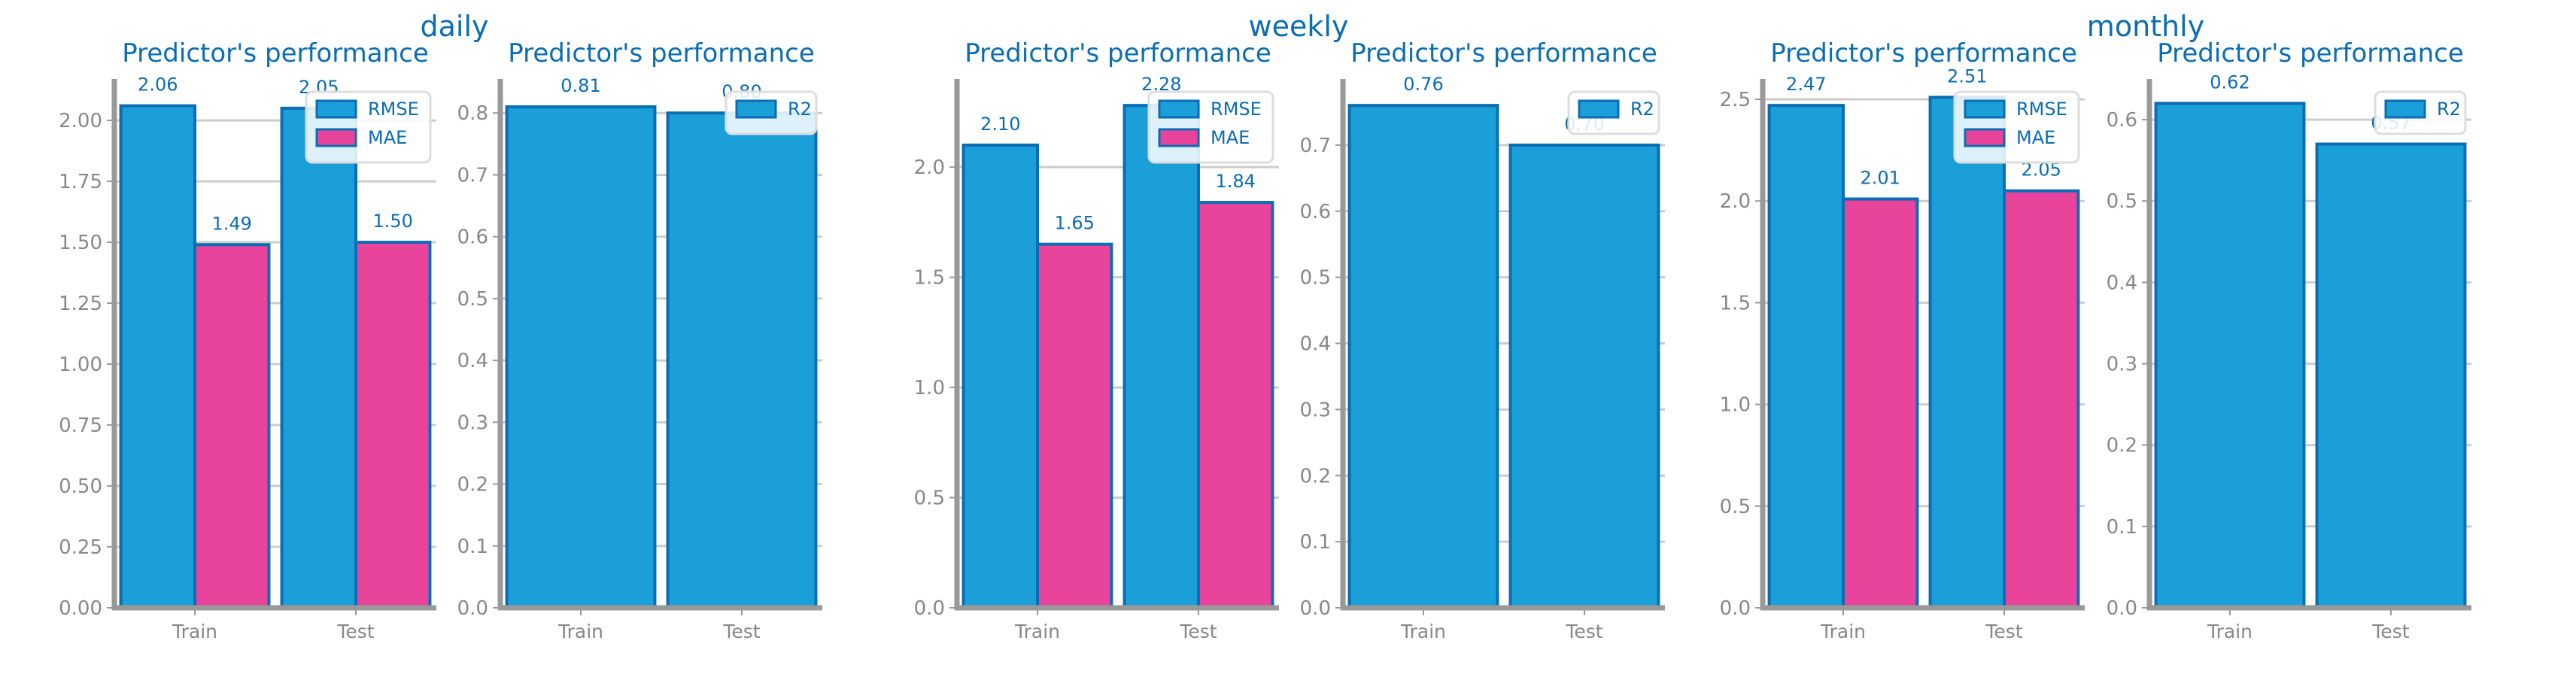 This screenshot has height=677, width=2576. Describe the element at coordinates (580, 85) in the screenshot. I see `bar-value-label: 0.81` at that location.